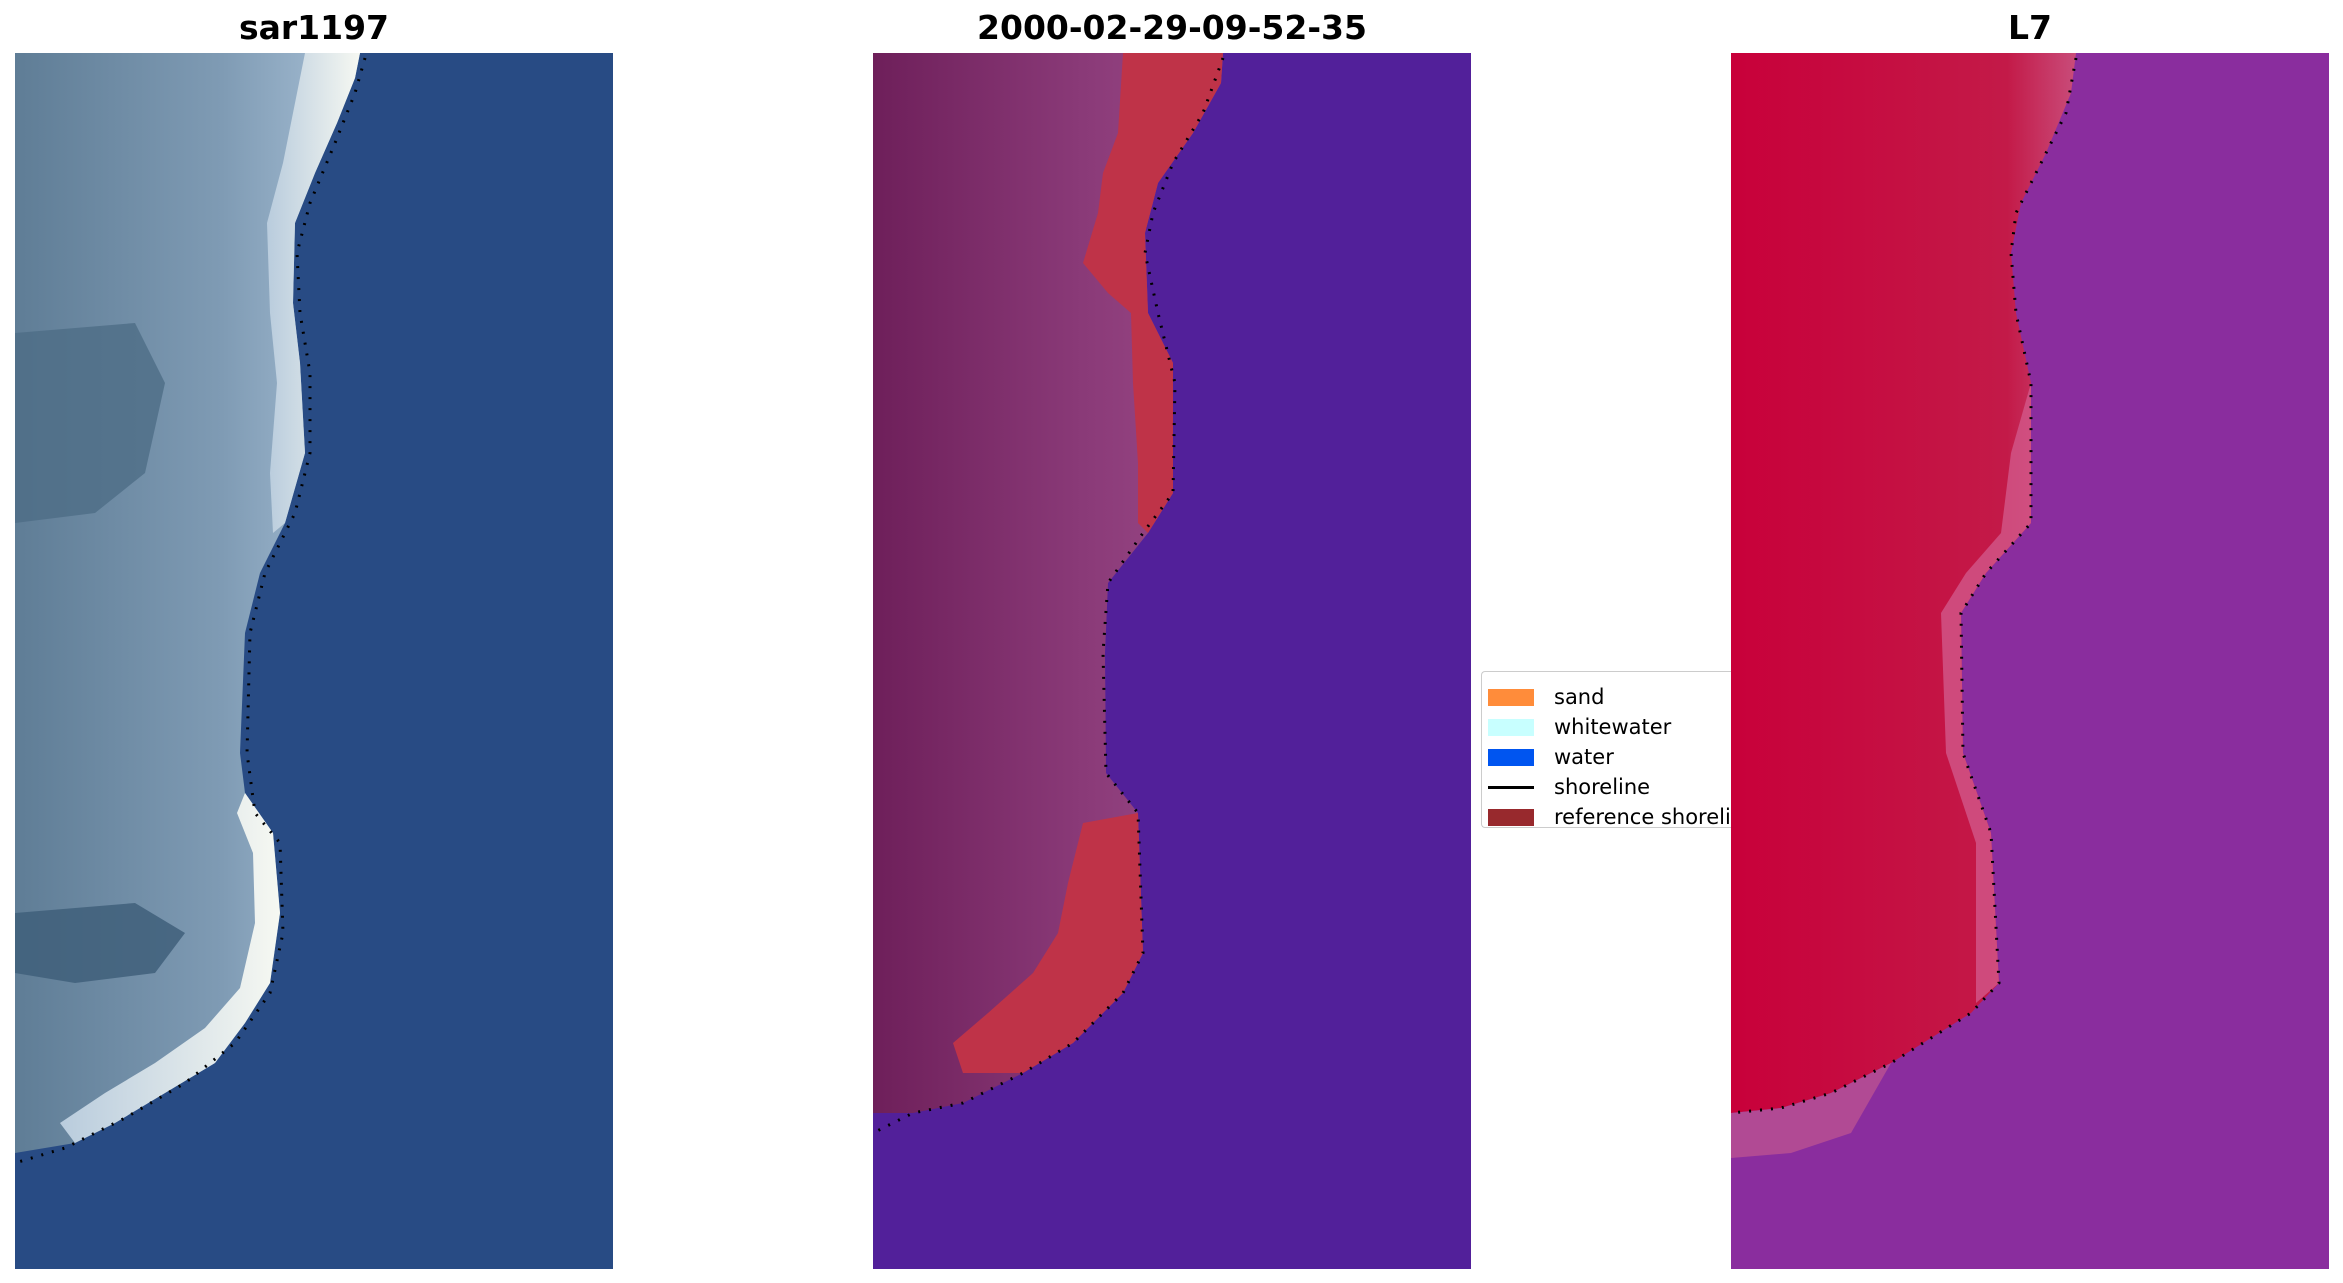  What do you see at coordinates (1904, 586) in the screenshot?
I see `mndwi-shoreline` at bounding box center [1904, 586].